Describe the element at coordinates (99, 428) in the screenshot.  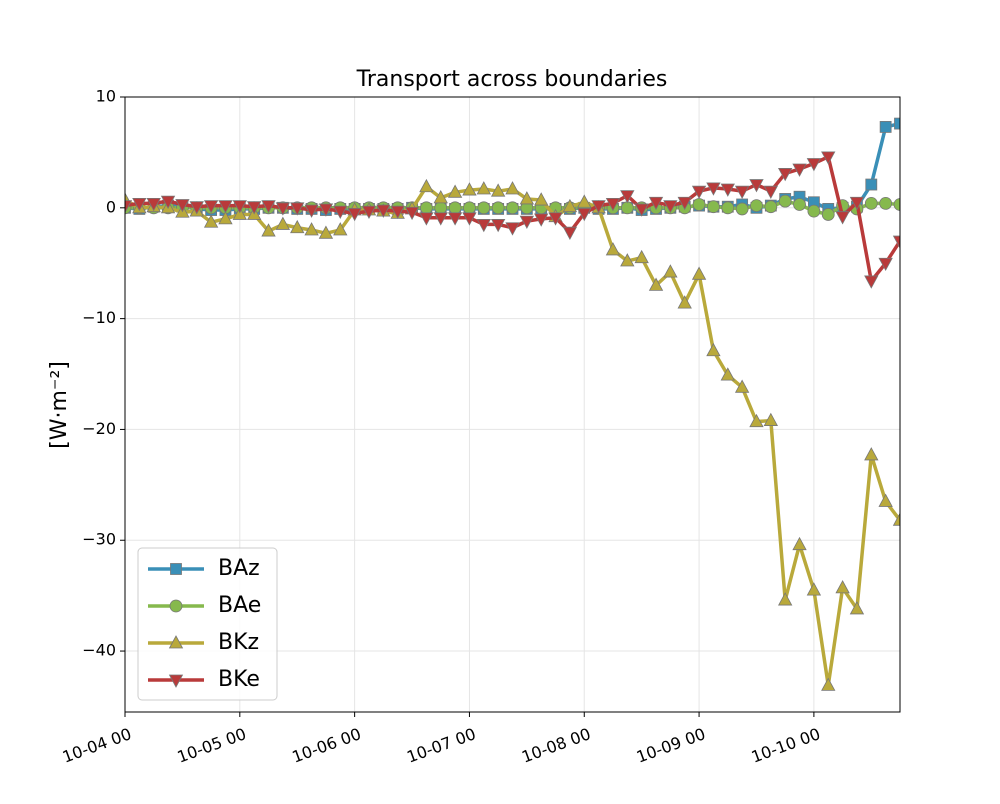
I see `y-tick-label: −20` at that location.